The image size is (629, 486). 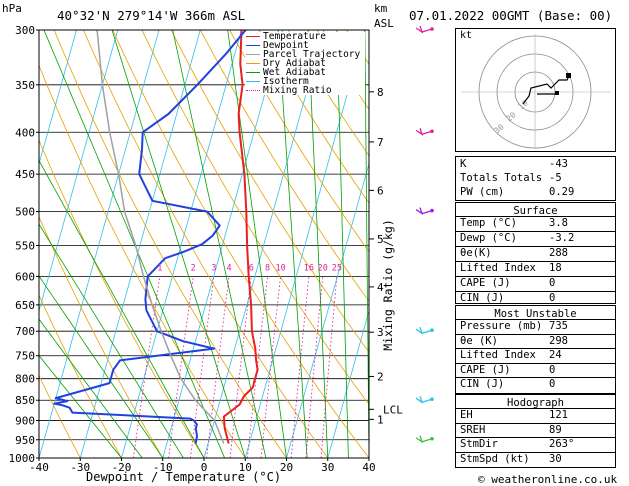 What do you see at coordinates (558, 415) in the screenshot?
I see `stat-value: 121` at bounding box center [558, 415].